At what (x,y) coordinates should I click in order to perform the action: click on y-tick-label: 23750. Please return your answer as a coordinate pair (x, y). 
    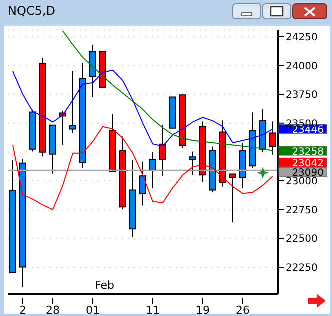
    Looking at the image, I should click on (302, 96).